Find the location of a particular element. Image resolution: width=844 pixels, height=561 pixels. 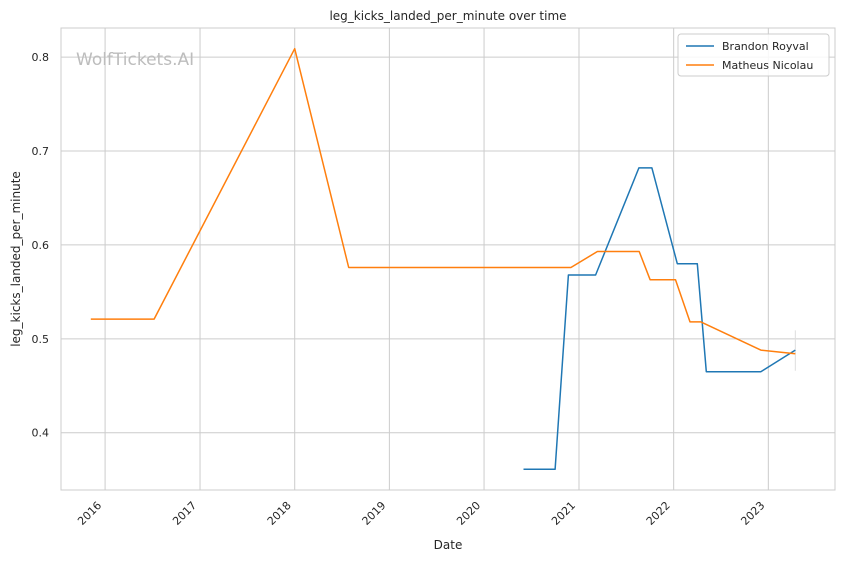

y-axis-ticks: 0.4 0.5 0.6 0.7 0.8 is located at coordinates (41, 245).